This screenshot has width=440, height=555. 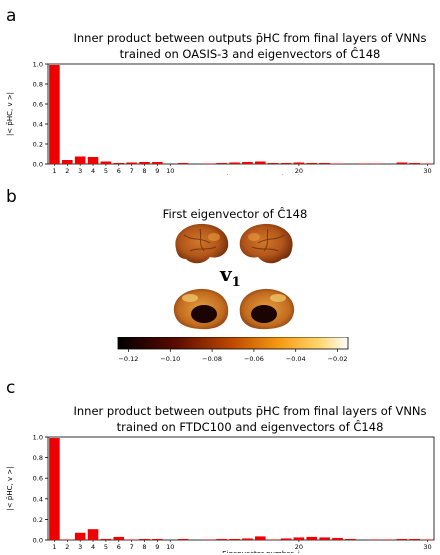 What do you see at coordinates (11, 197) in the screenshot?
I see `panel-b-letter: b` at bounding box center [11, 197].